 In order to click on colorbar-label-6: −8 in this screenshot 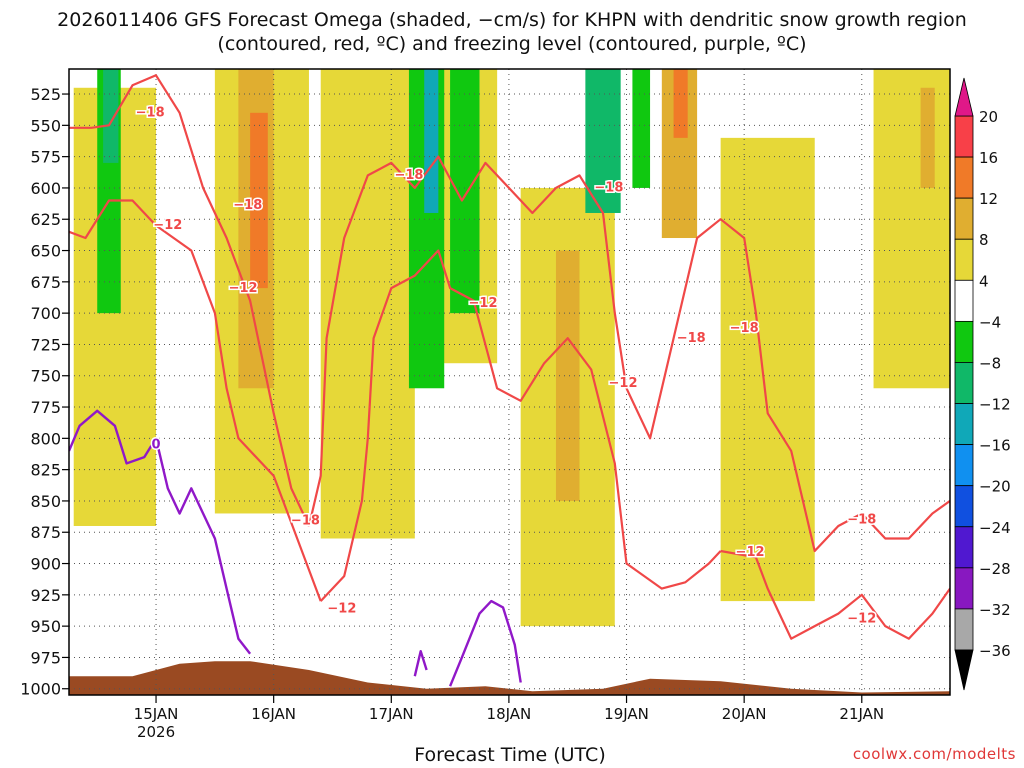, I will do `click(990, 363)`.